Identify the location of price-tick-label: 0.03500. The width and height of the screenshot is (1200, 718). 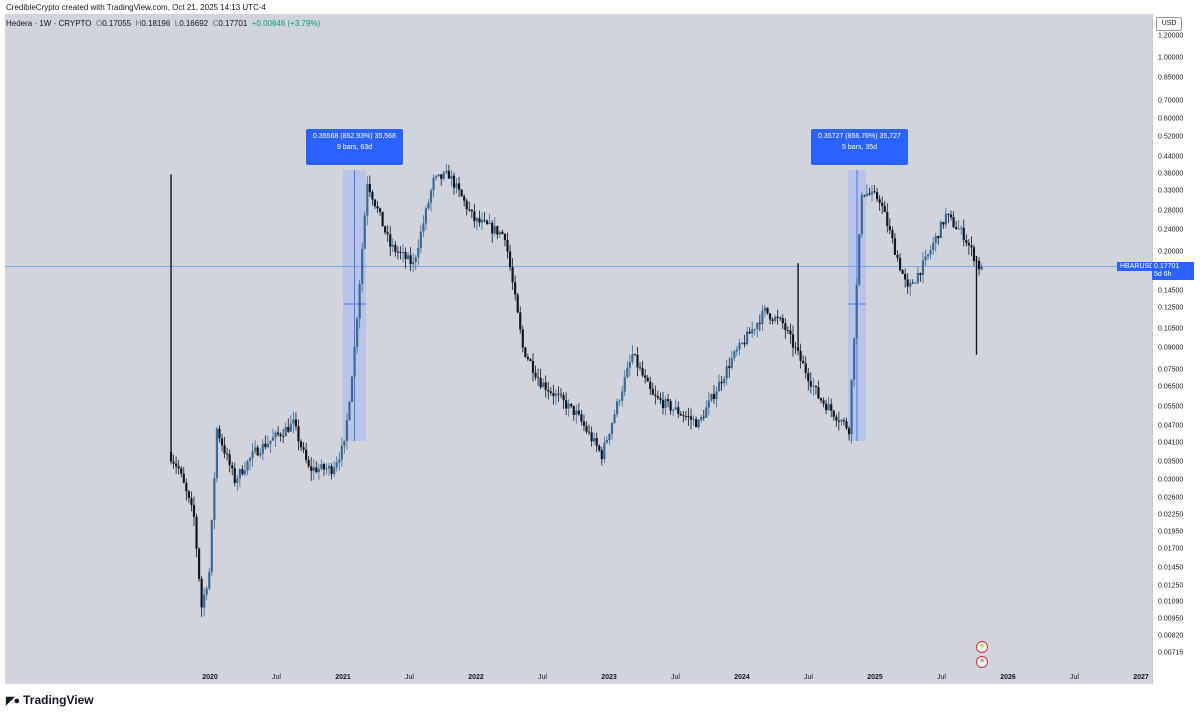
(1171, 462).